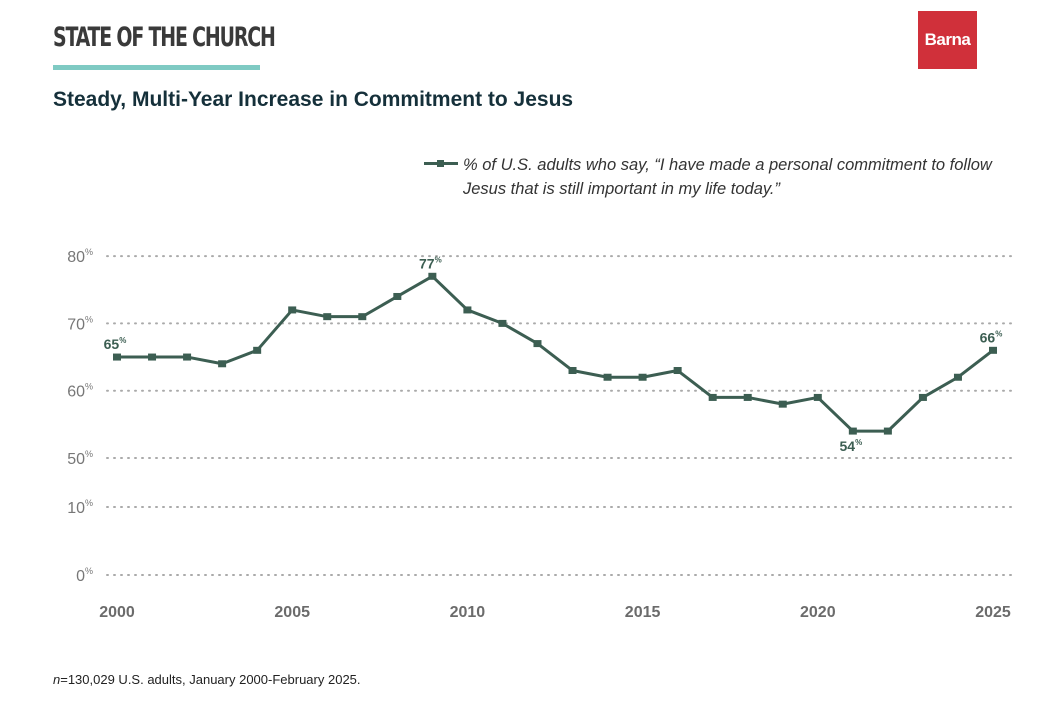 The width and height of the screenshot is (1054, 717). Describe the element at coordinates (80, 256) in the screenshot. I see `y-tick-label: 80%` at that location.